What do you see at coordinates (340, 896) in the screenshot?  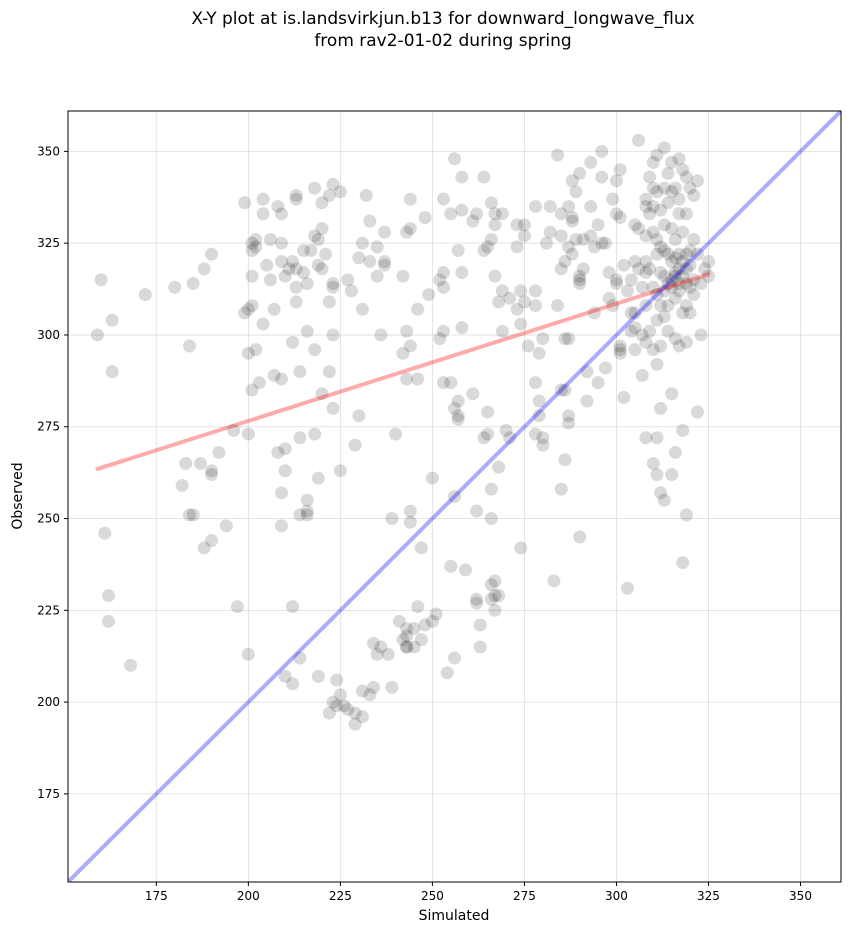 I see `x-tick-label: 225` at bounding box center [340, 896].